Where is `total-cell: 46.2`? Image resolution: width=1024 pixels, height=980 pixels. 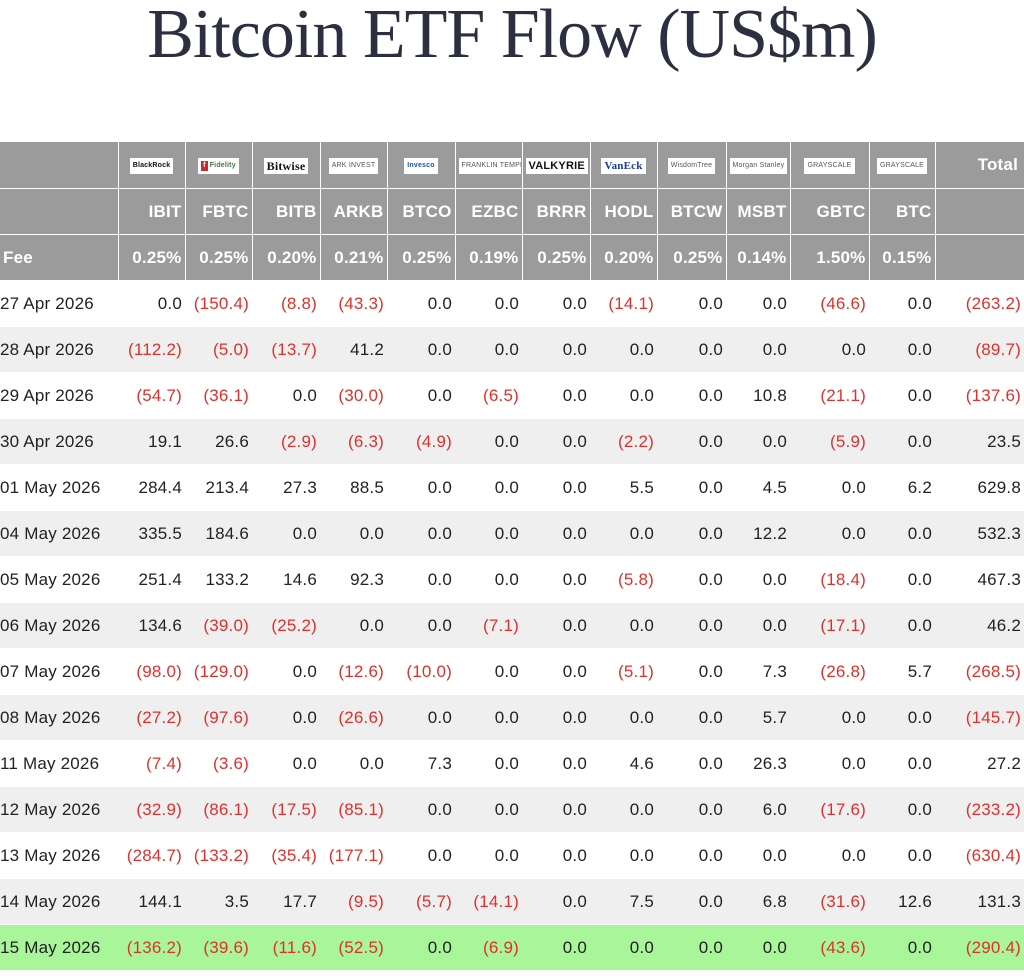 total-cell: 46.2 is located at coordinates (979, 625).